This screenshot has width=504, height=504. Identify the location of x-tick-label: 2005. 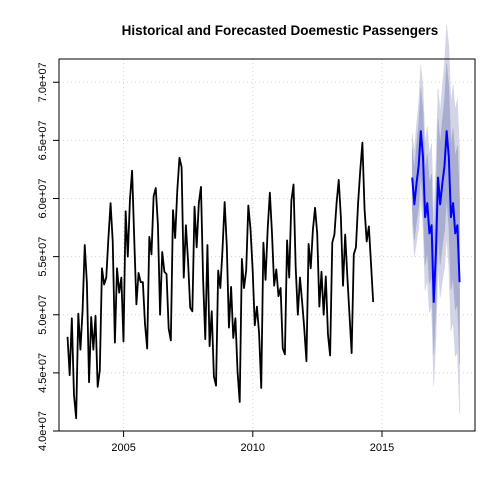
(123, 448).